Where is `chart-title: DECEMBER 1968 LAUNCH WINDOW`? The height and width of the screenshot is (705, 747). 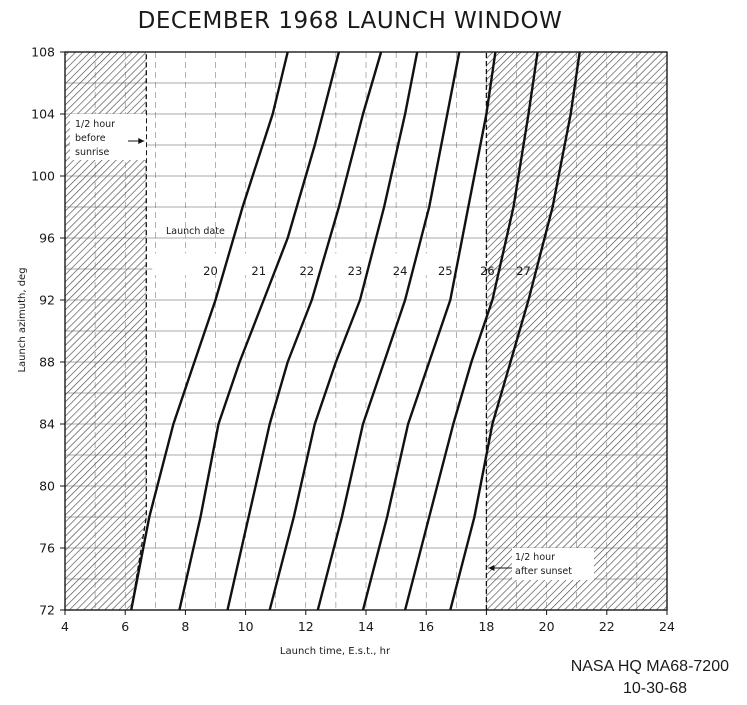 chart-title: DECEMBER 1968 LAUNCH WINDOW is located at coordinates (350, 21).